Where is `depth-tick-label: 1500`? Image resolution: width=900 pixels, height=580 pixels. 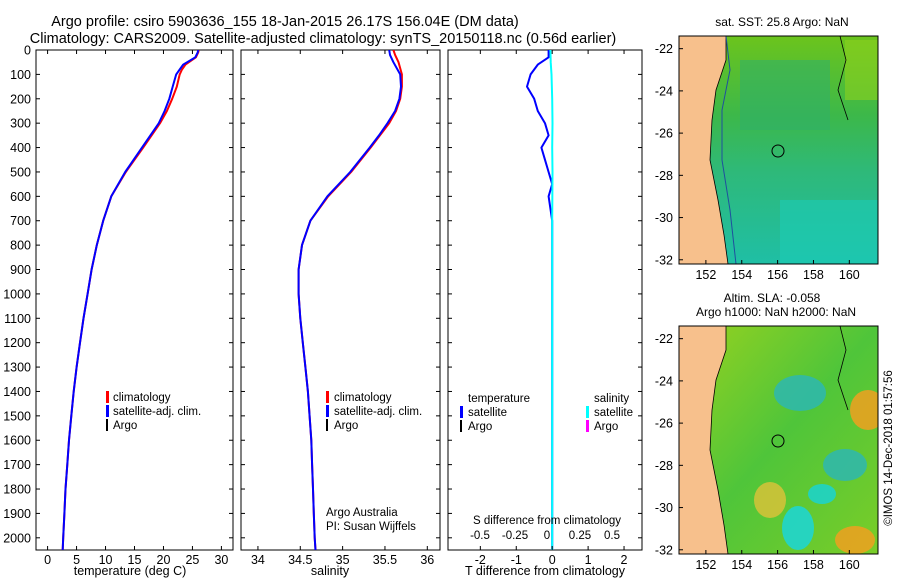 depth-tick-label: 1500 is located at coordinates (17, 416).